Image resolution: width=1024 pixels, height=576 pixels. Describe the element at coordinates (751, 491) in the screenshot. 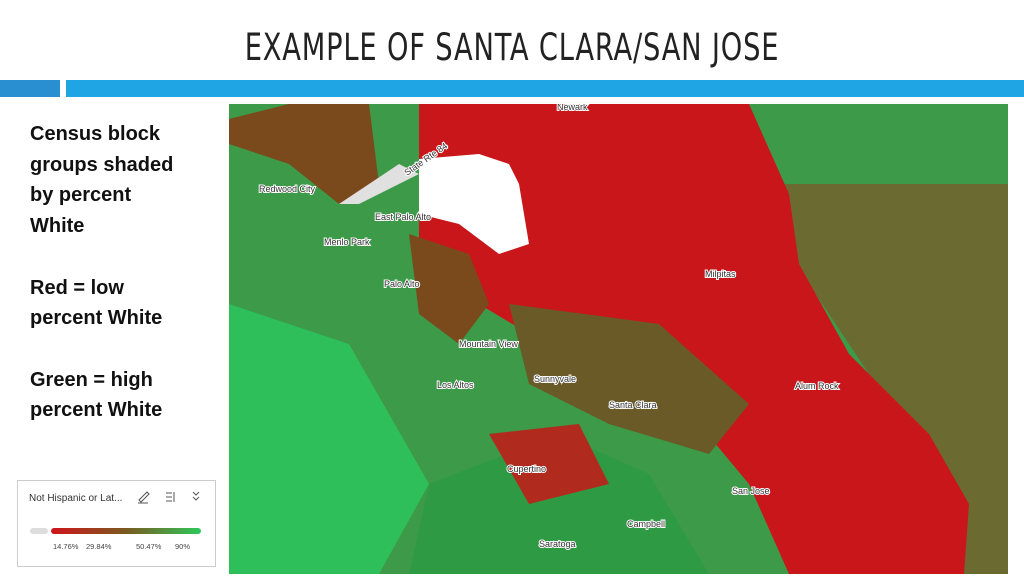

I see `place-label: San Jose` at that location.